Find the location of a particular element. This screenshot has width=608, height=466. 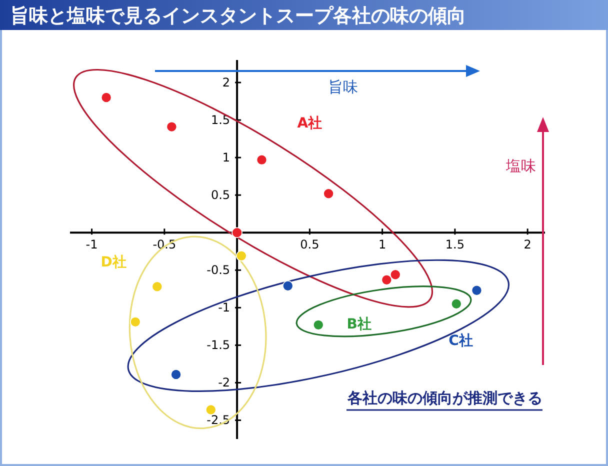

x-tick-label: 2 is located at coordinates (528, 245).